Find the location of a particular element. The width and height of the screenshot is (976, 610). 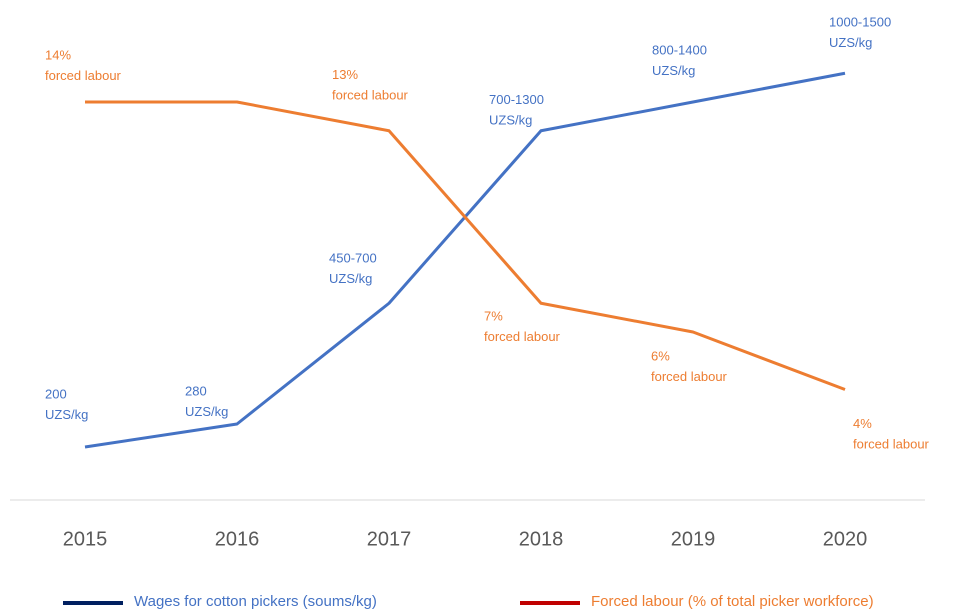

x-tick-label: 2018 is located at coordinates (541, 539).